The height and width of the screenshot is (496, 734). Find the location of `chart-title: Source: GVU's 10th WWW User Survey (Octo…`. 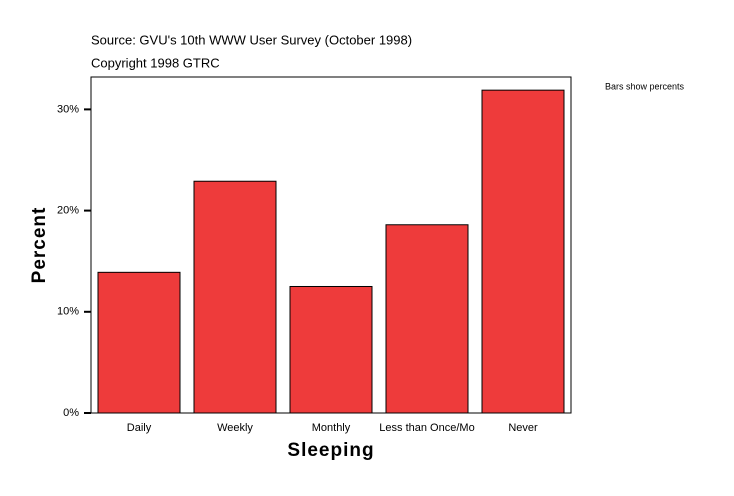

chart-title: Source: GVU's 10th WWW User Survey (Octo… is located at coordinates (251, 39).